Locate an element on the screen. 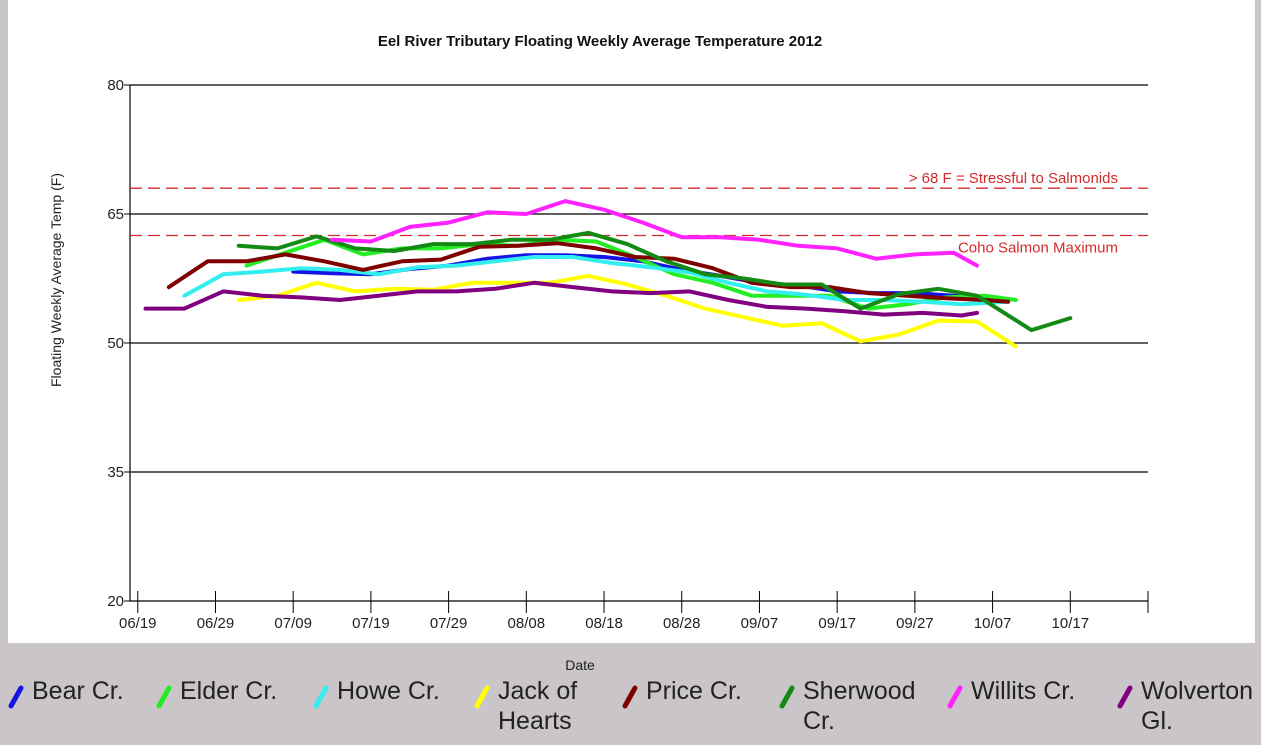  legend-item: Jack of Hearts is located at coordinates (541, 706).